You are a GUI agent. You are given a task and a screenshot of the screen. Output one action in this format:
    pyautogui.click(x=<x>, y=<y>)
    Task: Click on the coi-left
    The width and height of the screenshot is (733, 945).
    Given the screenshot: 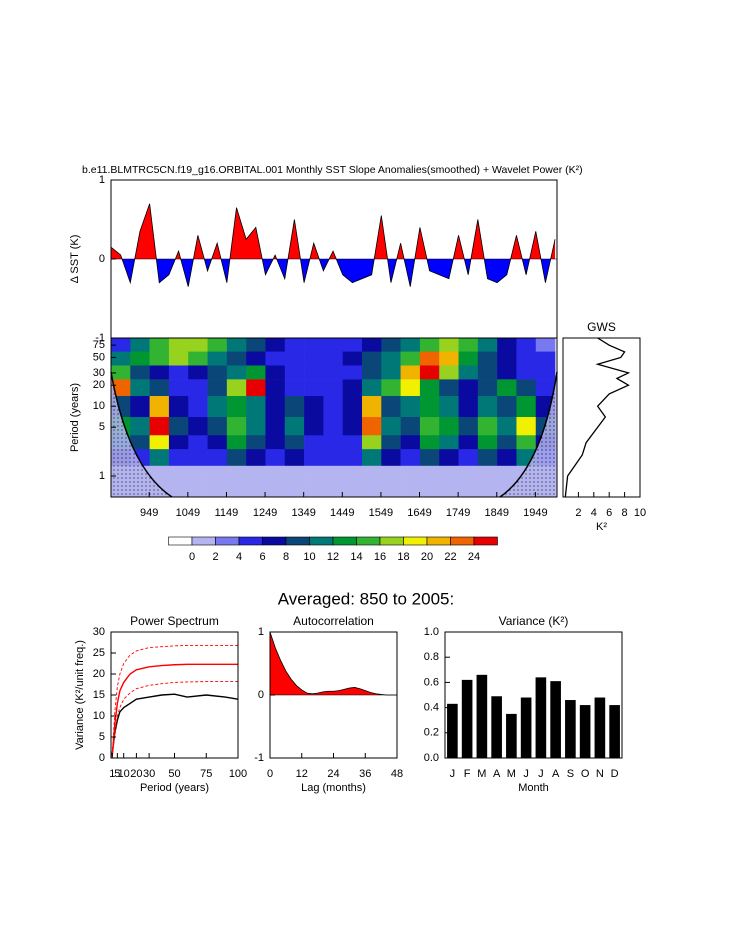 What is the action you would take?
    pyautogui.click(x=141, y=434)
    